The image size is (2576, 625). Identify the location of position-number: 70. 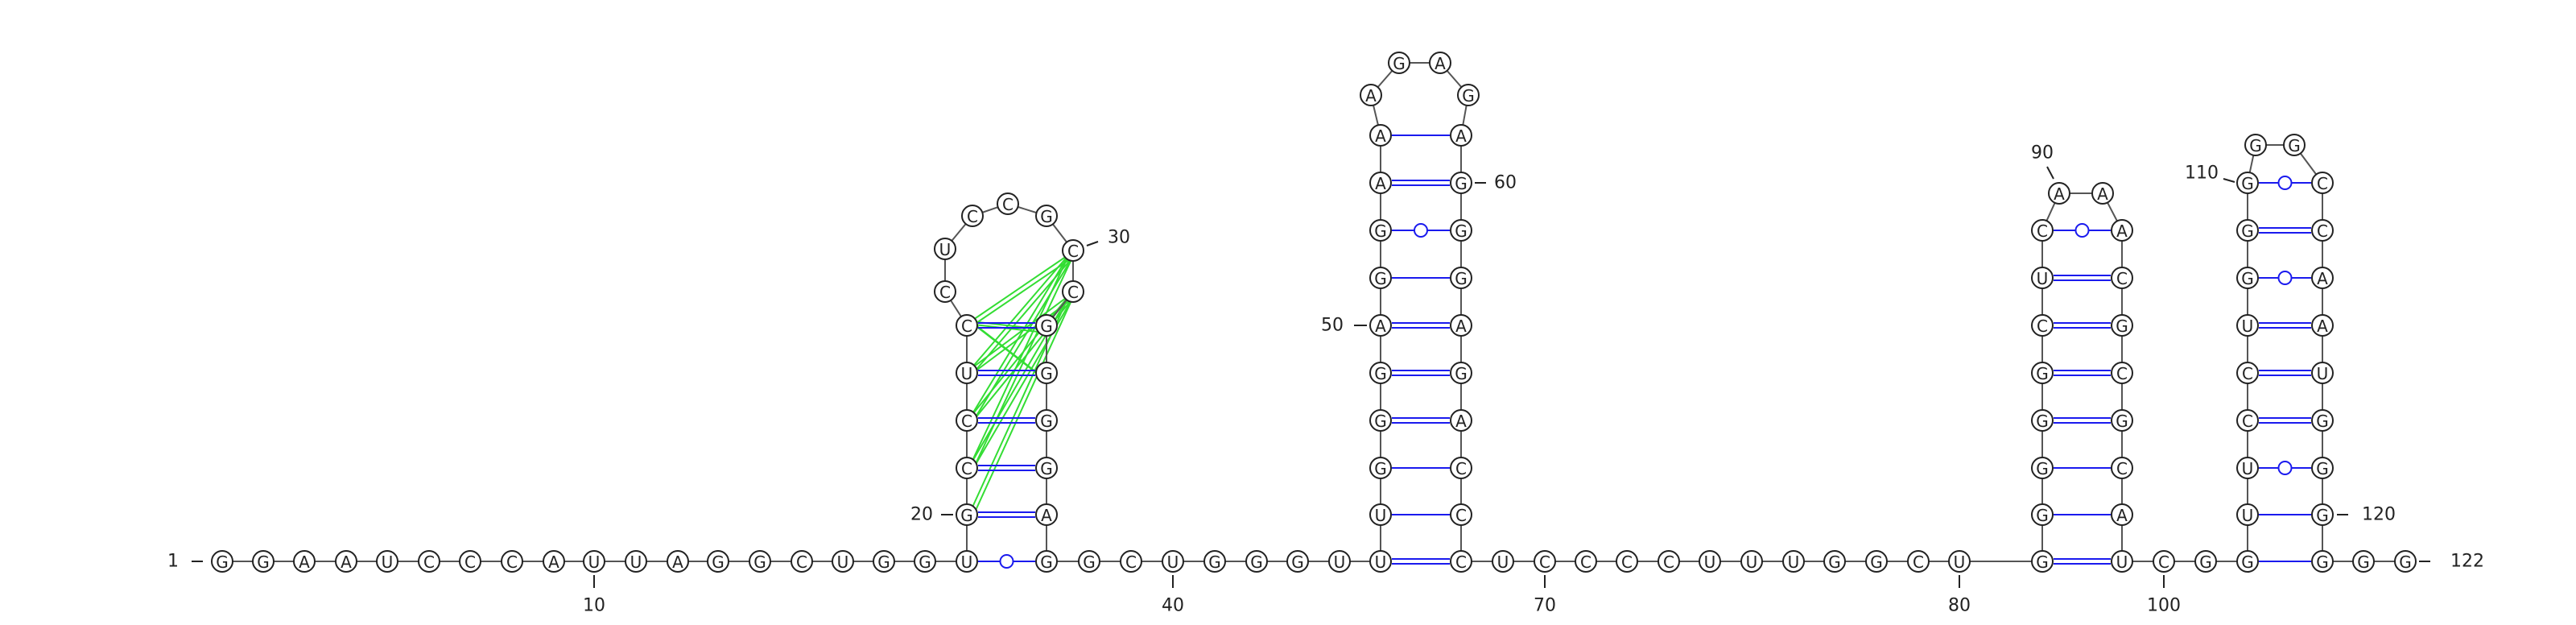
(1545, 606).